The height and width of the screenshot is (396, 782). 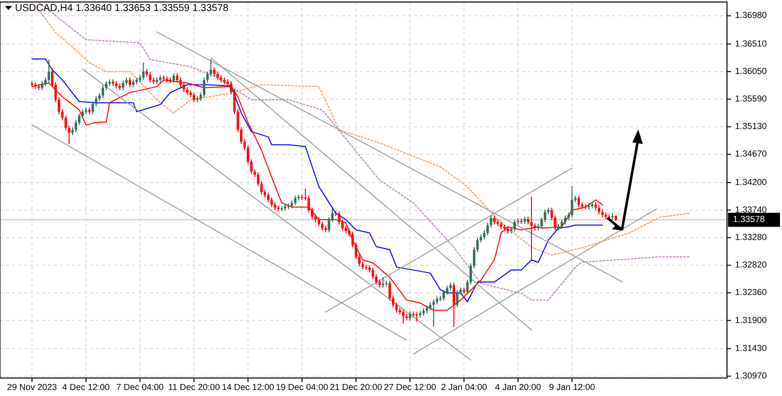 I want to click on y-tick-label: 1.34670, so click(x=751, y=153).